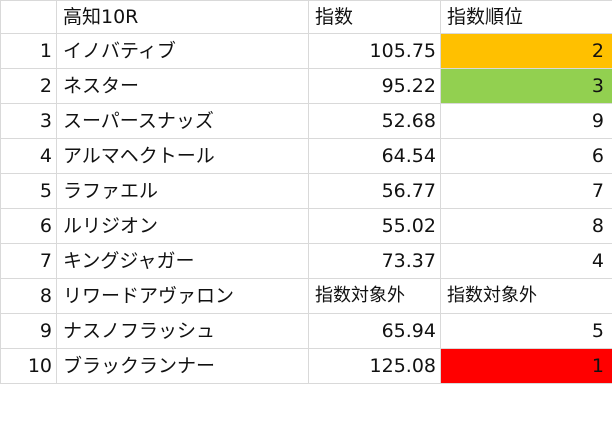  What do you see at coordinates (526, 121) in the screenshot?
I see `index-rank-cell: 9` at bounding box center [526, 121].